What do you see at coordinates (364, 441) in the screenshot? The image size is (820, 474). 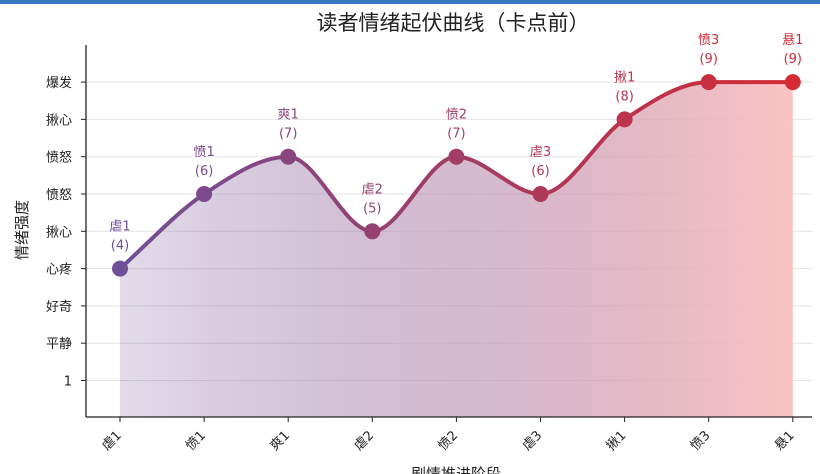 I see `x-tick-label: 虐2` at bounding box center [364, 441].